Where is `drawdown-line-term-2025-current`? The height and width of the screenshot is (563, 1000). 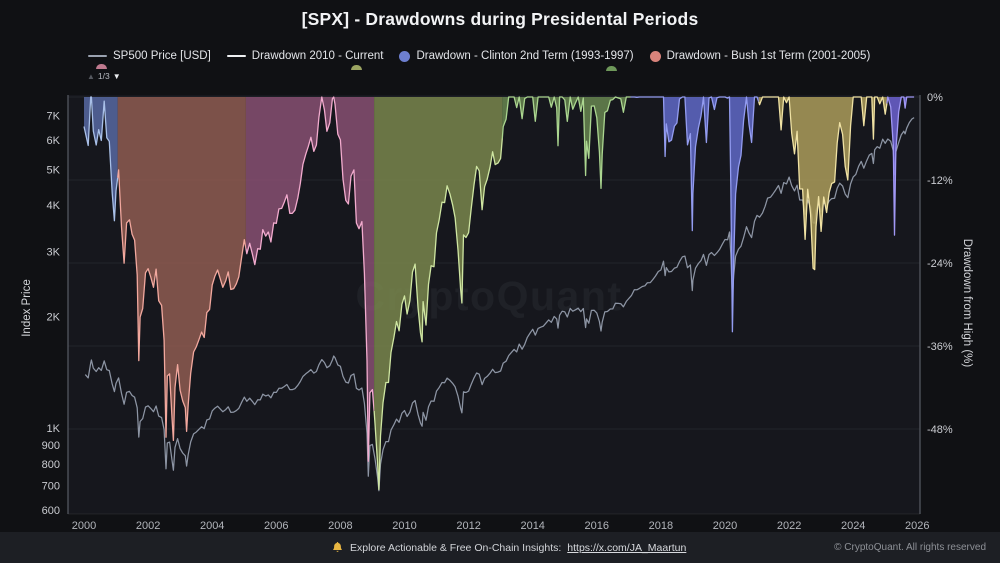 drawdown-line-term-2025-current is located at coordinates (900, 166).